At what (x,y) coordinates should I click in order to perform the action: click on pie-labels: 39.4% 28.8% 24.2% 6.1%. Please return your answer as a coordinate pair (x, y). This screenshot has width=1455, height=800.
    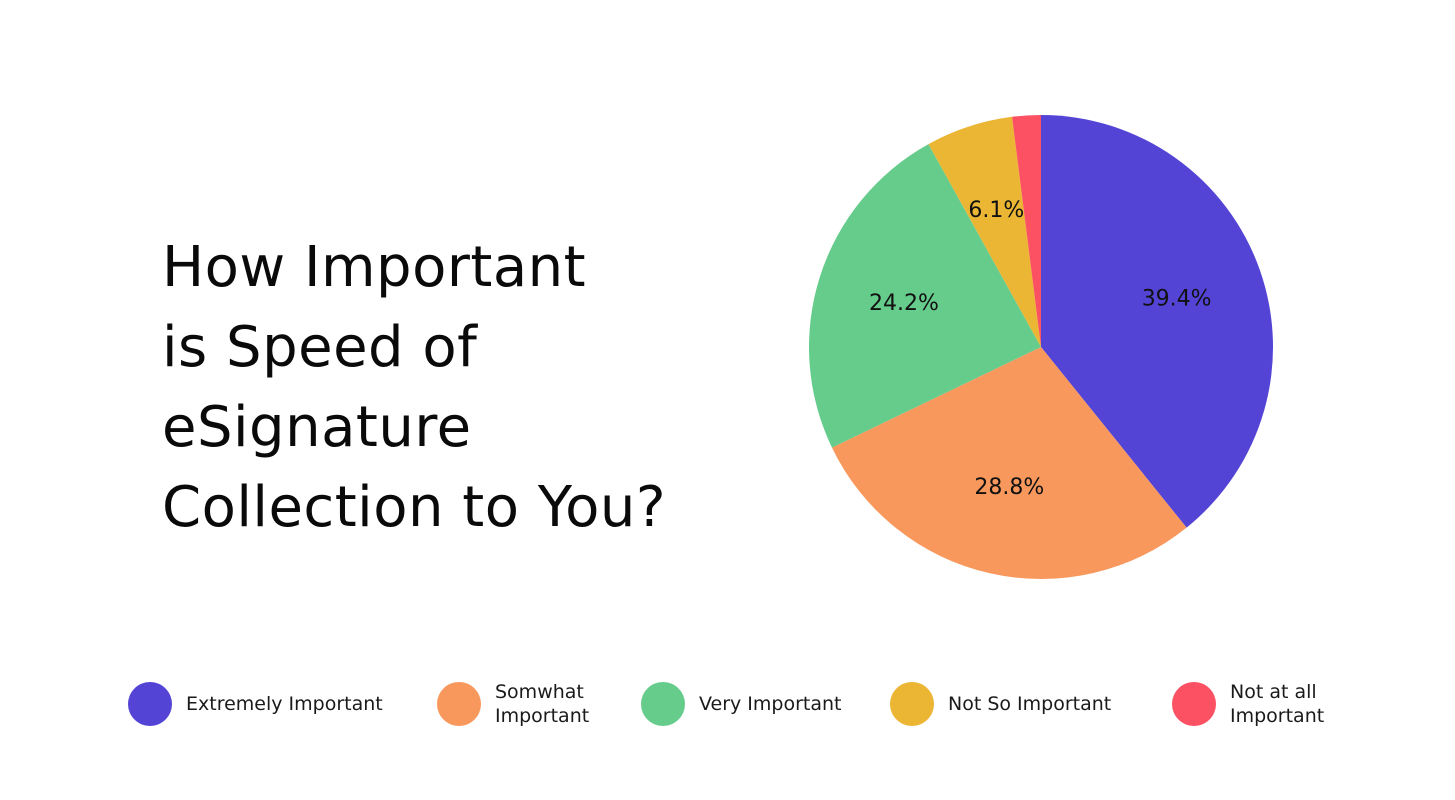
    Looking at the image, I should click on (1040, 349).